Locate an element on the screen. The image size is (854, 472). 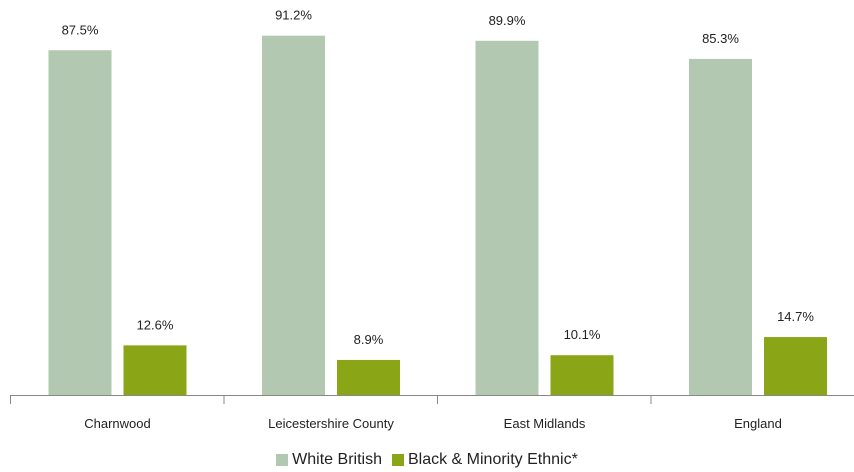
data-label-white-british-england: 85.3% is located at coordinates (720, 38).